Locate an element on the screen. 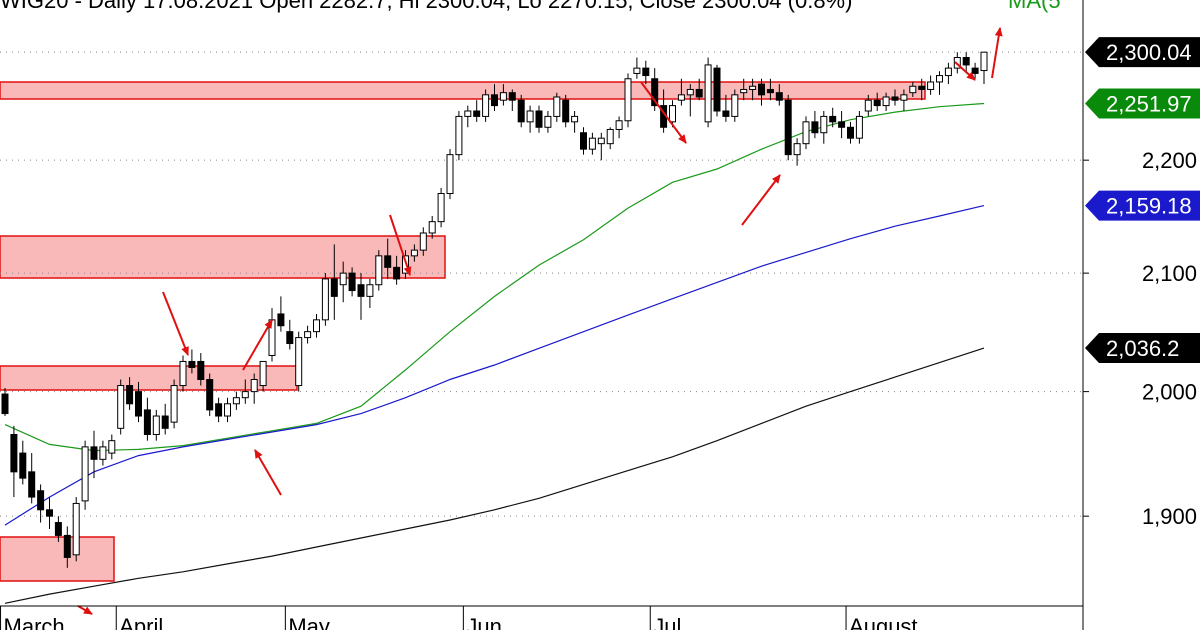 Image resolution: width=1200 pixels, height=630 pixels. price-label: 2,036.2 is located at coordinates (1142, 348).